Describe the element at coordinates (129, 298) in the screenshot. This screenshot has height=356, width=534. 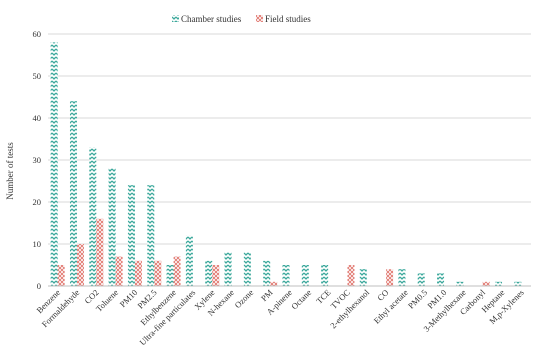
I see `x-tick-label: PM10` at that location.